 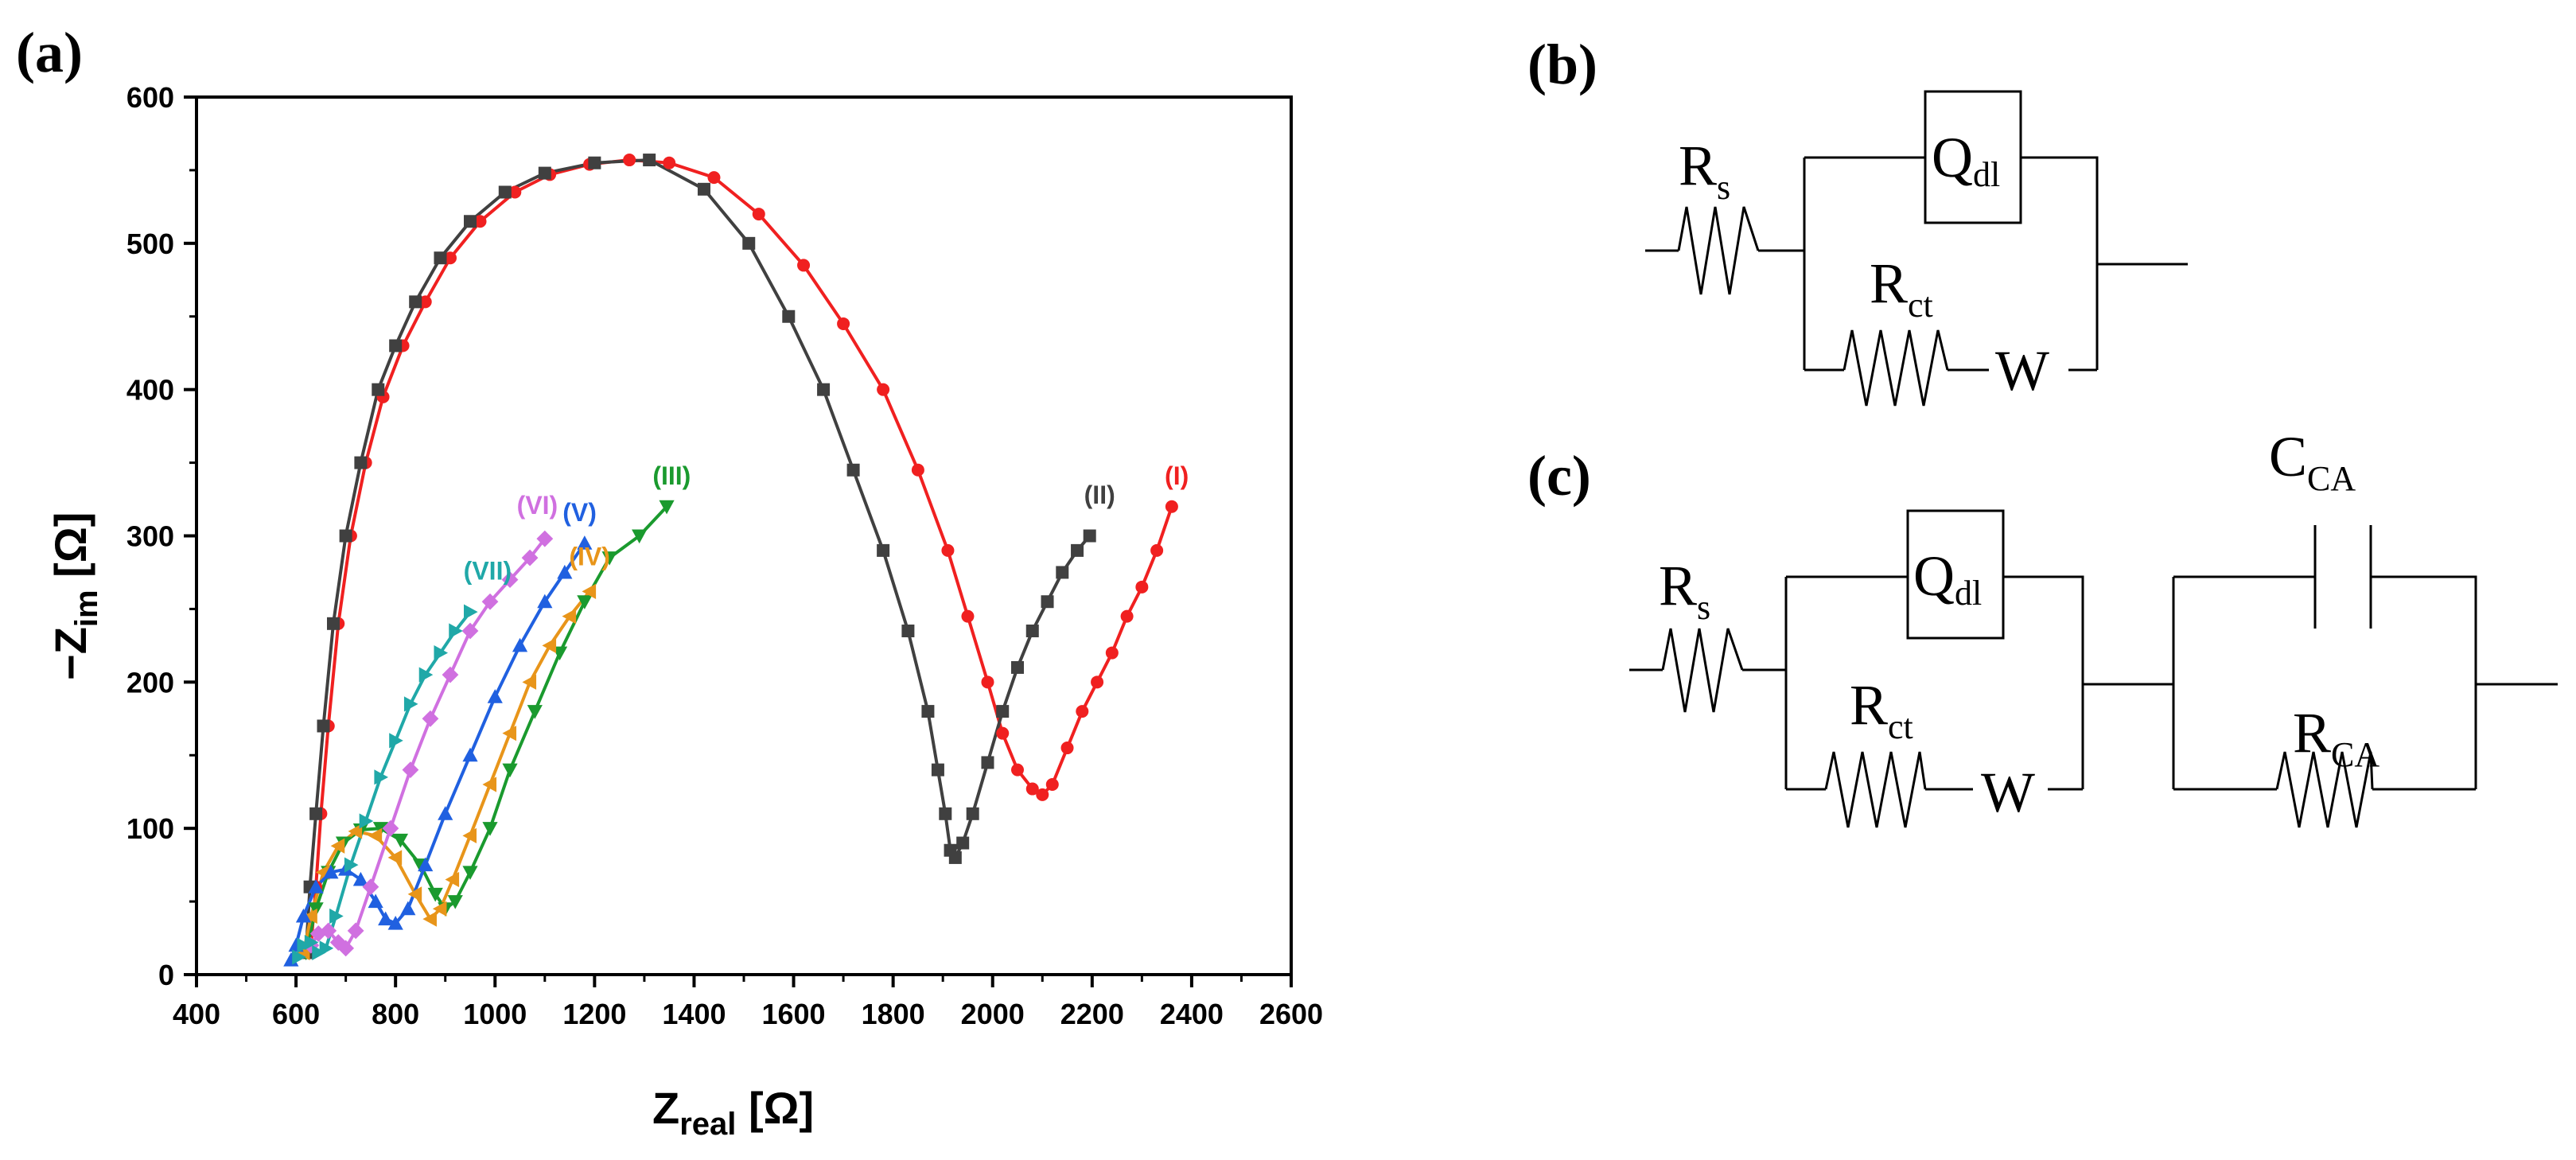 What do you see at coordinates (1966, 160) in the screenshot?
I see `label-qdl-b: Qdl` at bounding box center [1966, 160].